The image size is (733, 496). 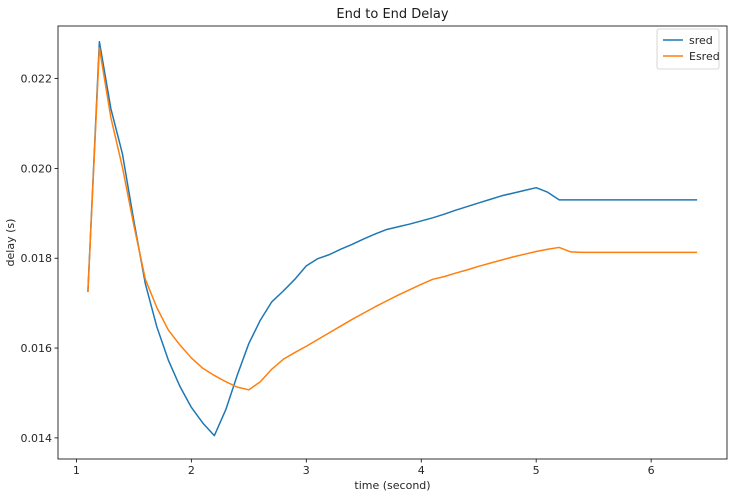 What do you see at coordinates (37, 348) in the screenshot?
I see `y-tick-label: 0.016` at bounding box center [37, 348].